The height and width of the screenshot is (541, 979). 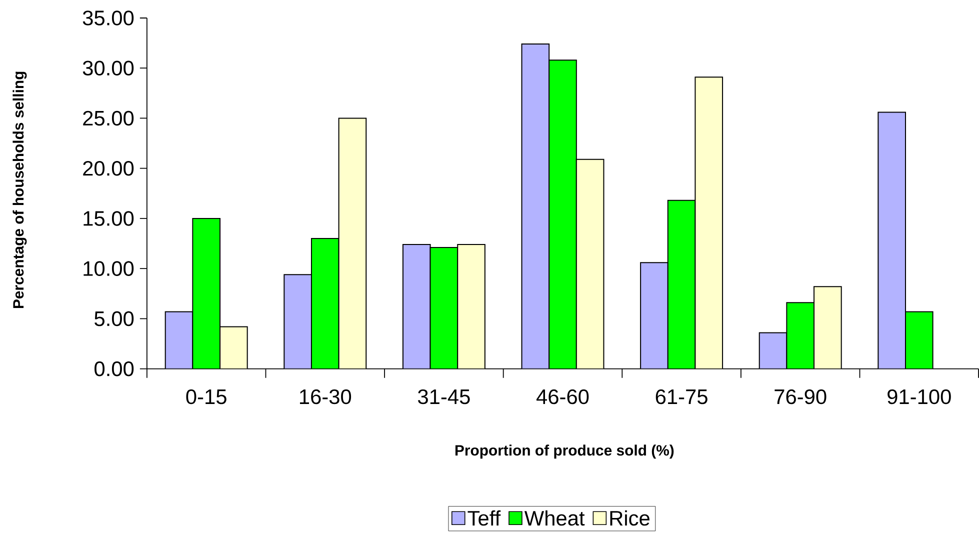 I want to click on y-tick-label: 30.00, so click(x=108, y=68).